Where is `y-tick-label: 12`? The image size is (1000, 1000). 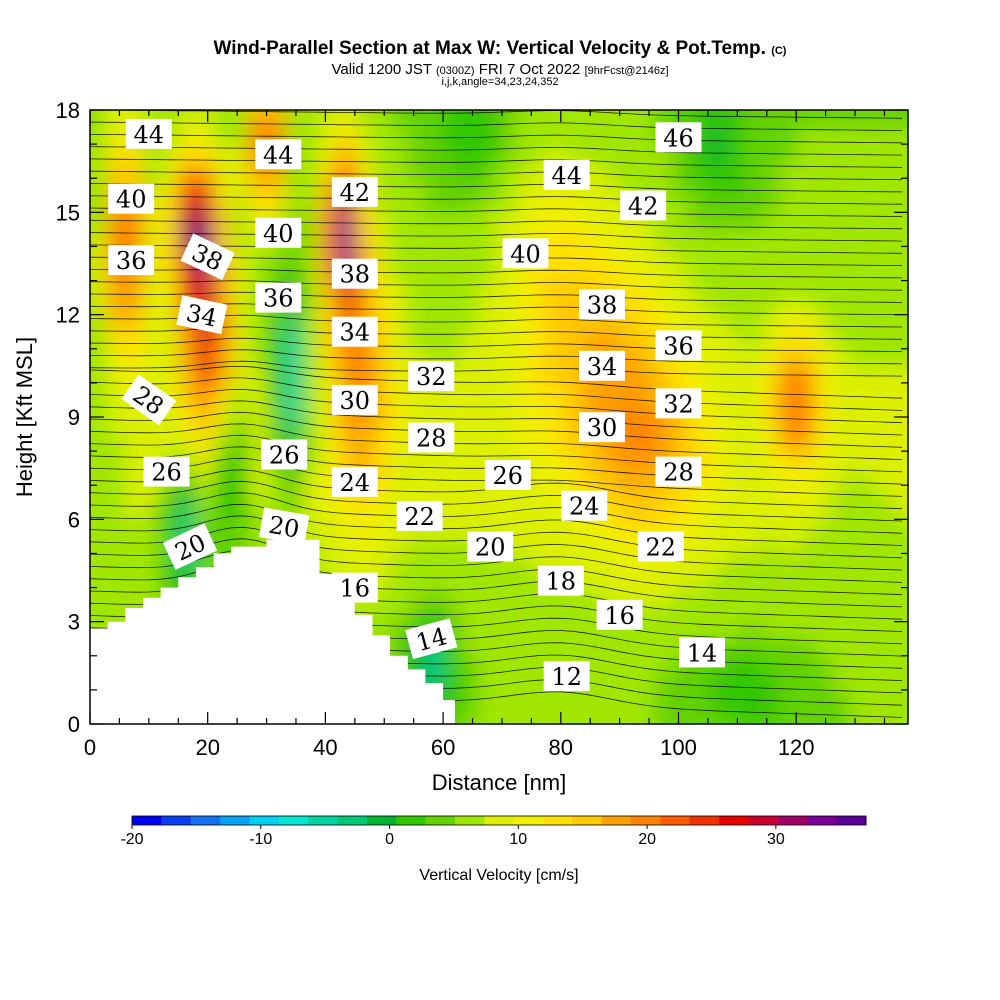 y-tick-label: 12 is located at coordinates (68, 315).